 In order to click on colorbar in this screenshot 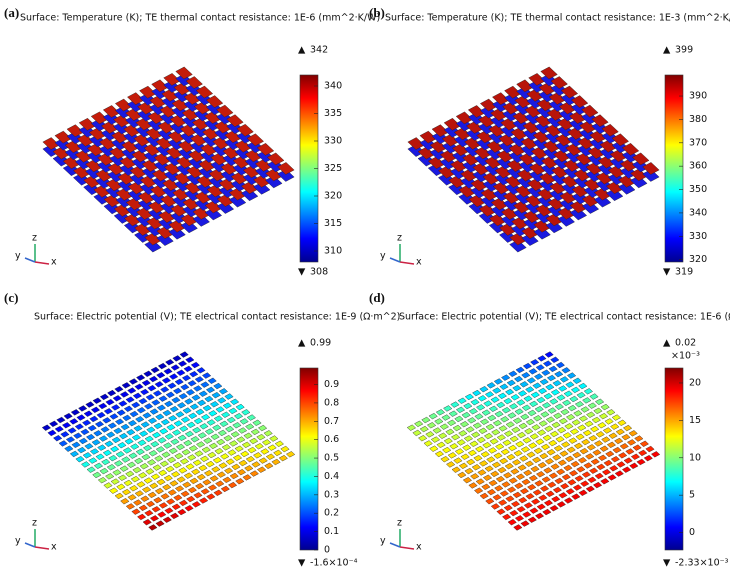, I will do `click(674, 168)`.